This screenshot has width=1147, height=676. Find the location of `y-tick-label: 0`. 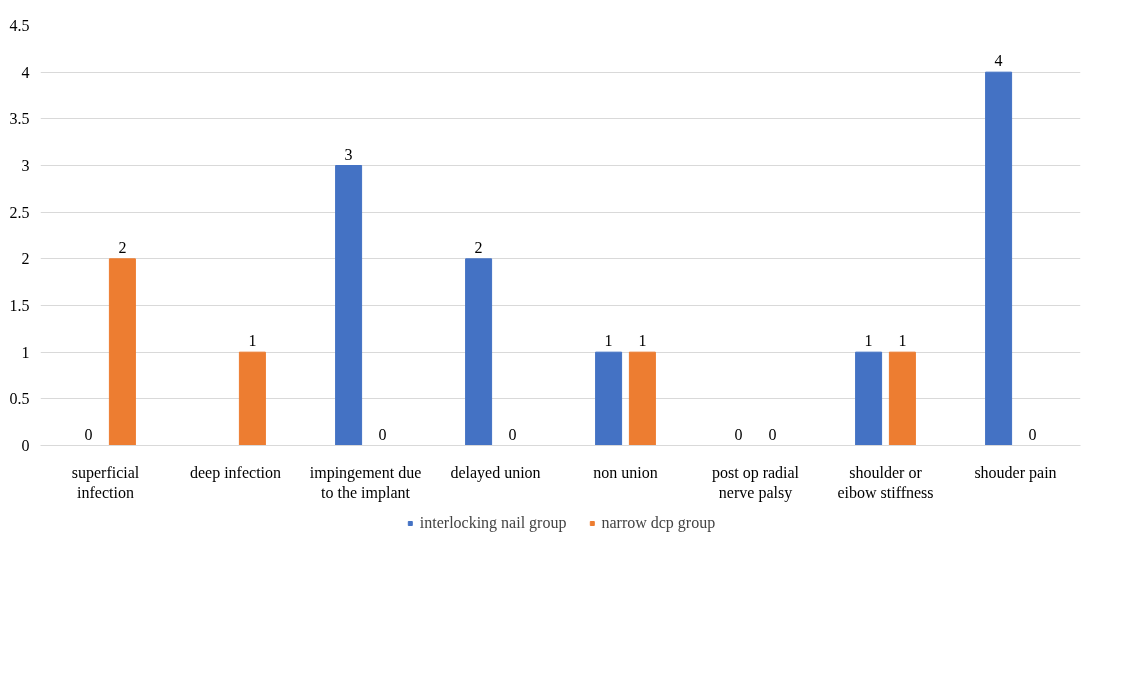

y-tick-label: 0 is located at coordinates (25, 445).